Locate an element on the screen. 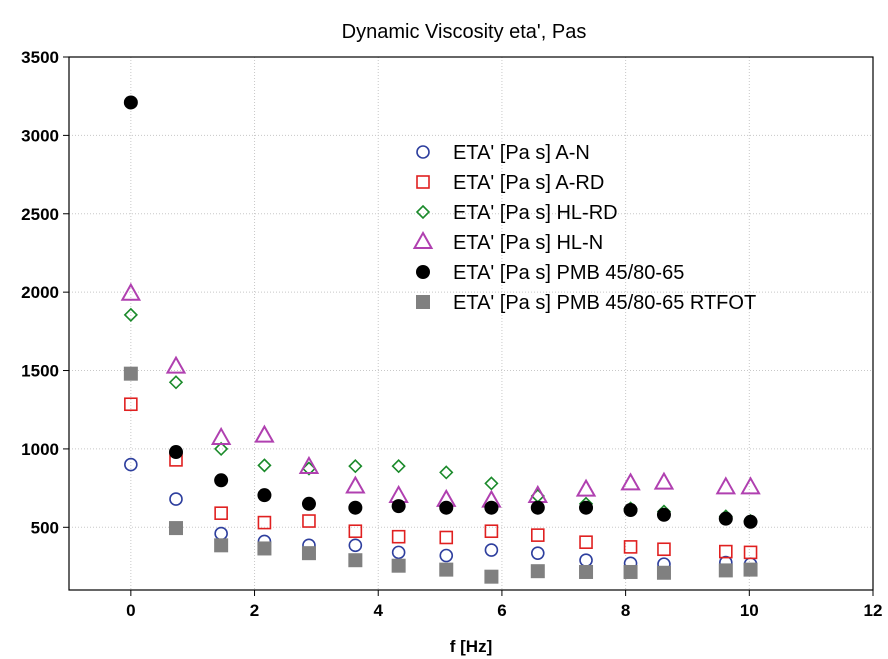 The height and width of the screenshot is (659, 888). y-tick-label: 3500 is located at coordinates (40, 57).